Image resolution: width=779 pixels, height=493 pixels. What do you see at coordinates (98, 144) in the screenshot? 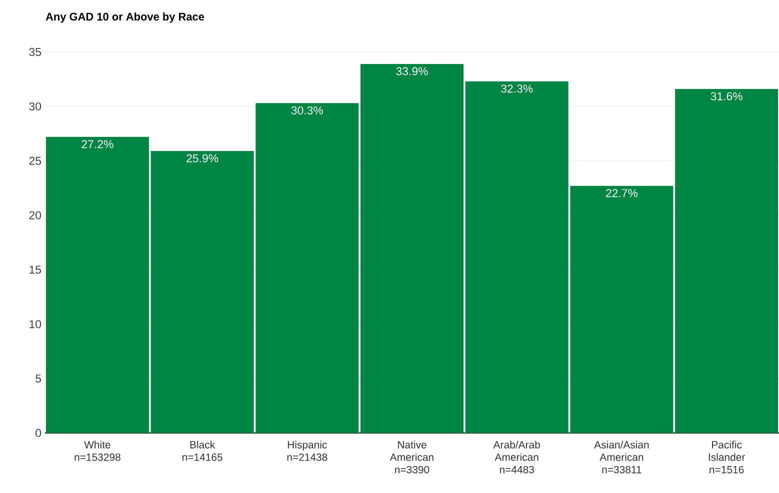
I see `data-label: 27.2%` at bounding box center [98, 144].